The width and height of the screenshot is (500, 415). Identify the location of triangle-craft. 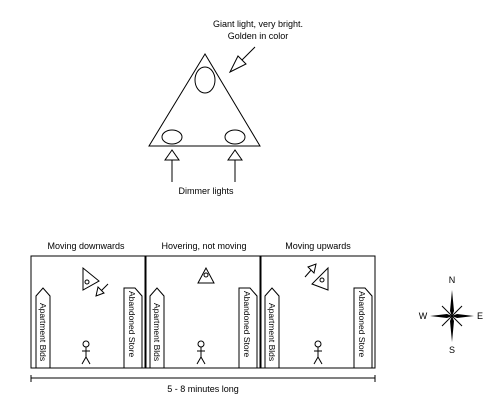
(204, 100).